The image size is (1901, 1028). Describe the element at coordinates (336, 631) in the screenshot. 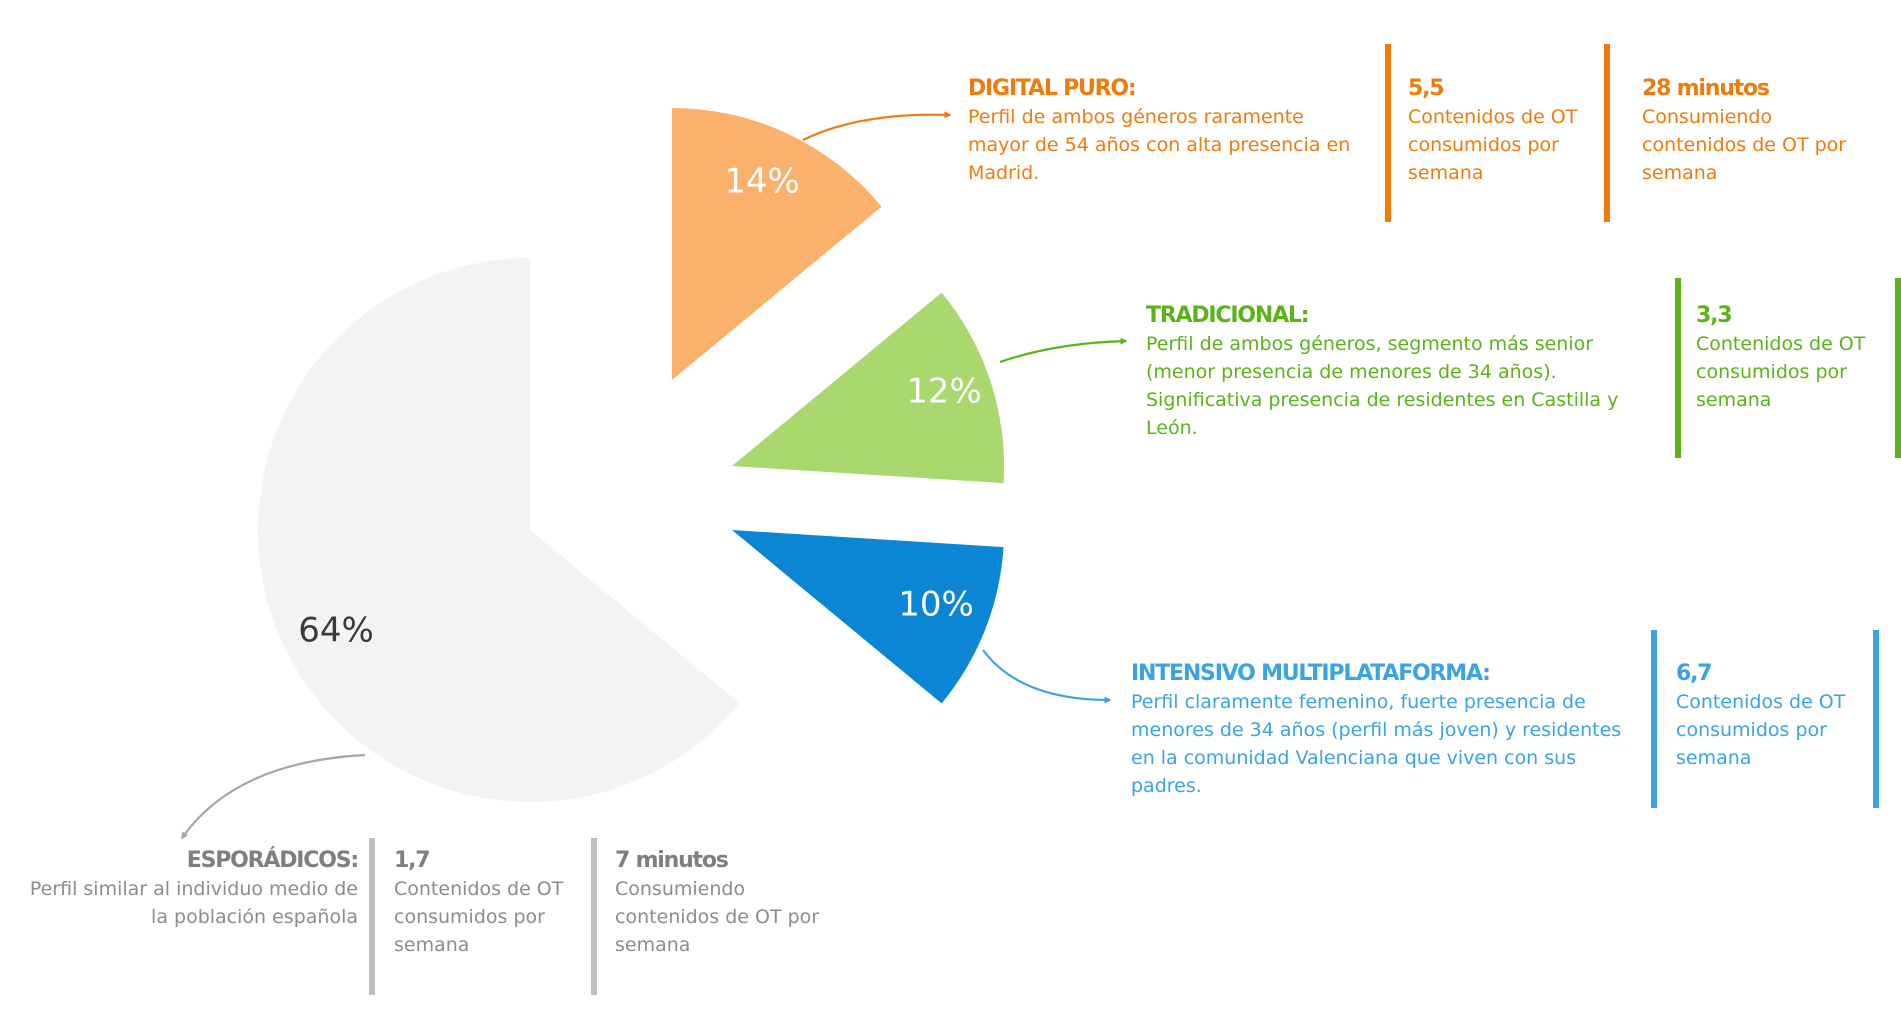

I see `slice-value-label: 64%` at that location.